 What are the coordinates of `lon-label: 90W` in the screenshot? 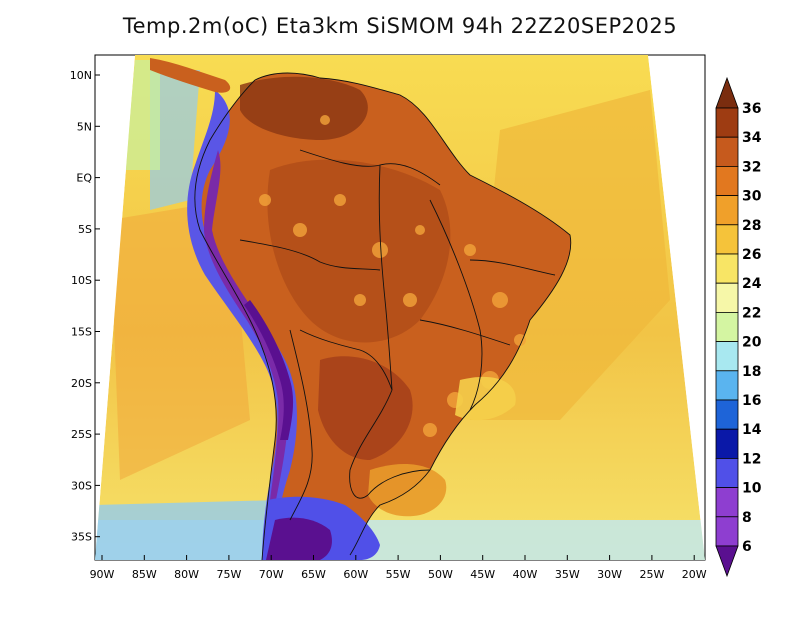 It's located at (102, 574).